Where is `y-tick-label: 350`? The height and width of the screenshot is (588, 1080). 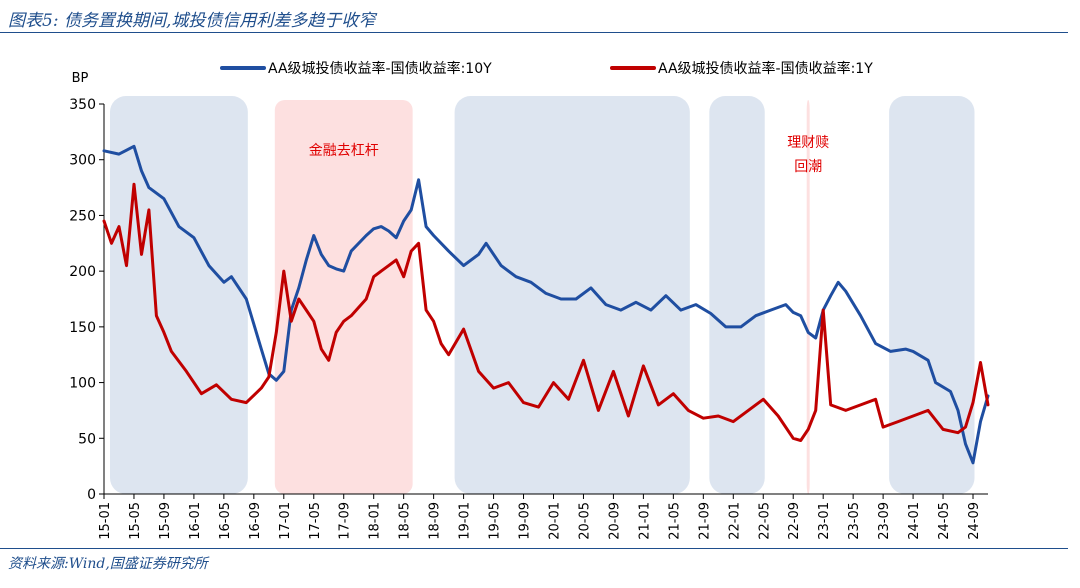
y-tick-label: 350 is located at coordinates (82, 105).